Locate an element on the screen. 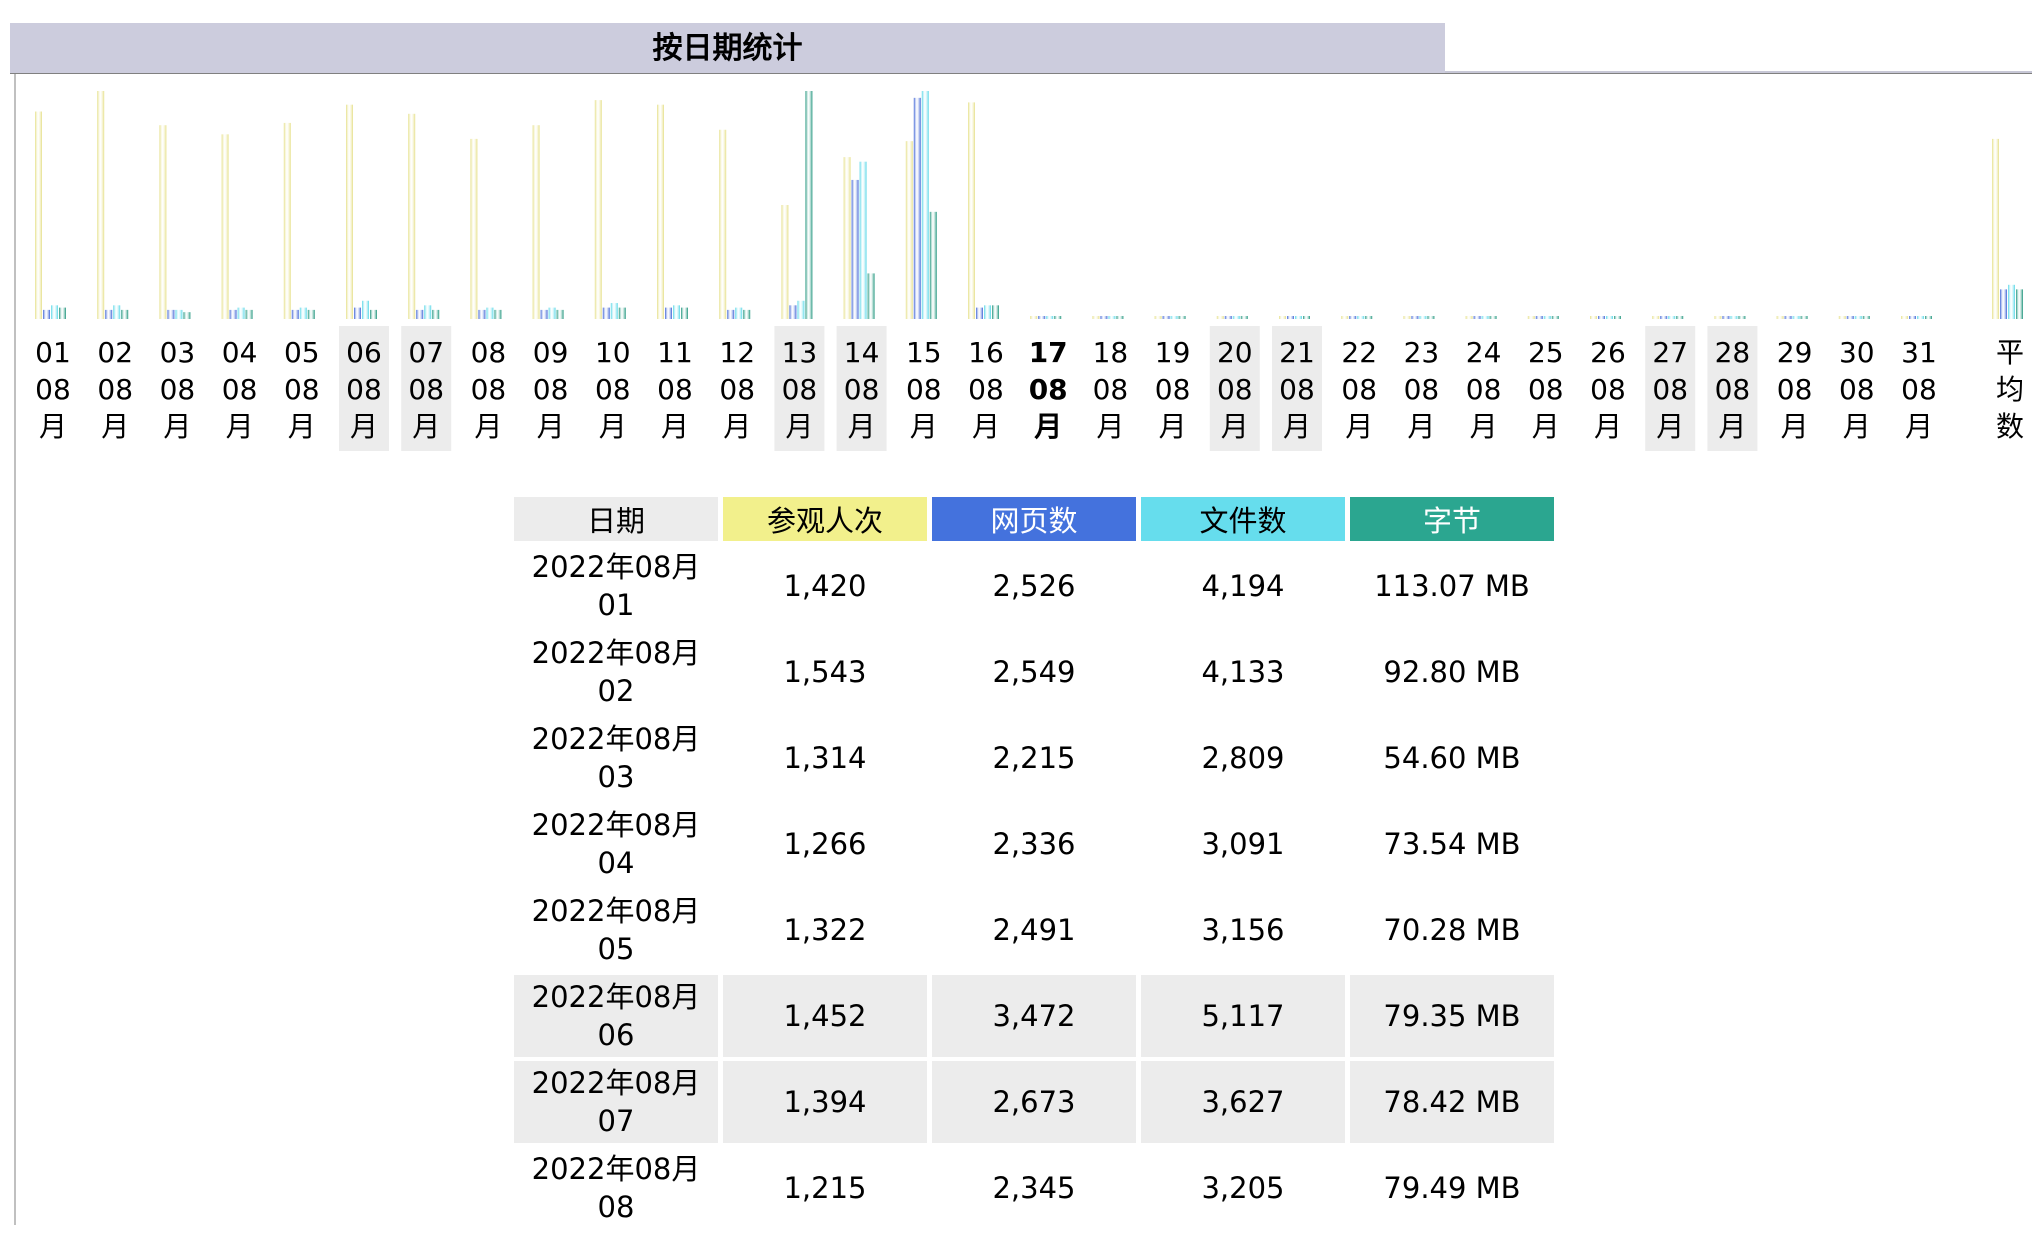 This screenshot has width=2032, height=1233. bar-average-文件数 is located at coordinates (2011, 301).